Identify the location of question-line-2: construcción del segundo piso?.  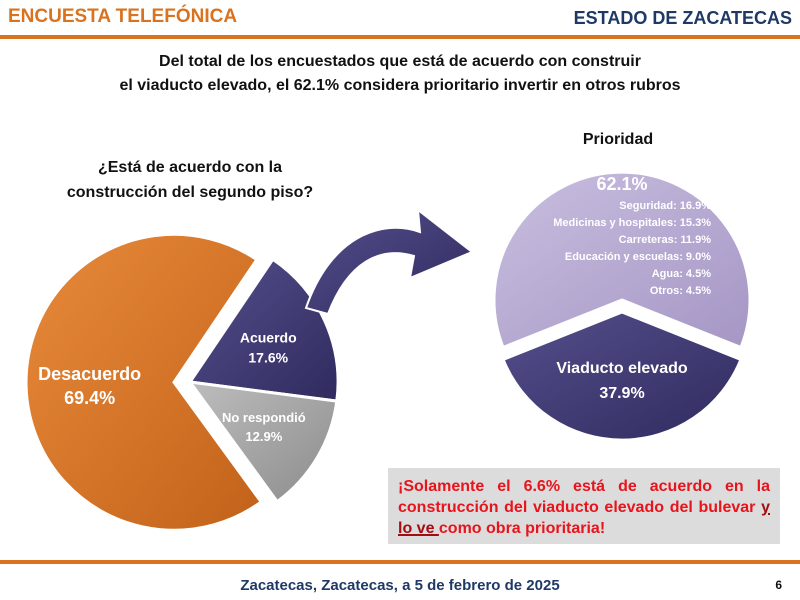
(190, 192).